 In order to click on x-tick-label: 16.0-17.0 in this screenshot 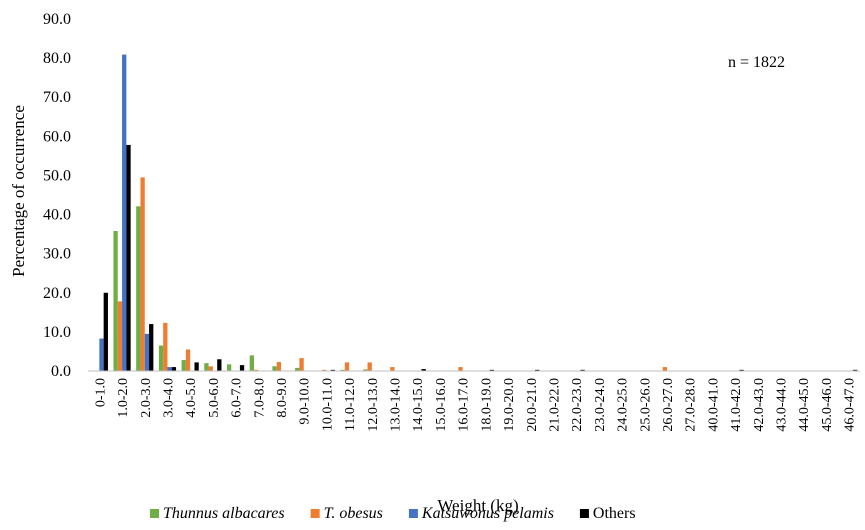, I will do `click(464, 405)`.